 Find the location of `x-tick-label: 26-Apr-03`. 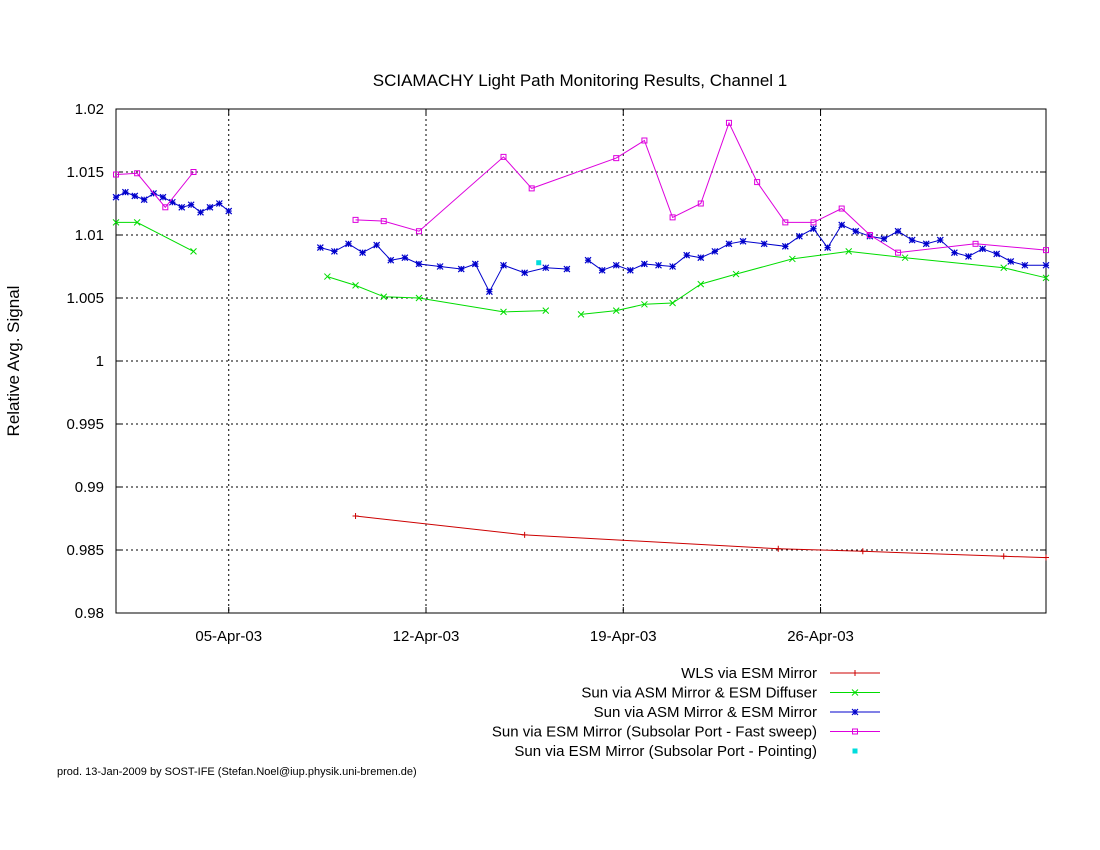

x-tick-label: 26-Apr-03 is located at coordinates (820, 636).